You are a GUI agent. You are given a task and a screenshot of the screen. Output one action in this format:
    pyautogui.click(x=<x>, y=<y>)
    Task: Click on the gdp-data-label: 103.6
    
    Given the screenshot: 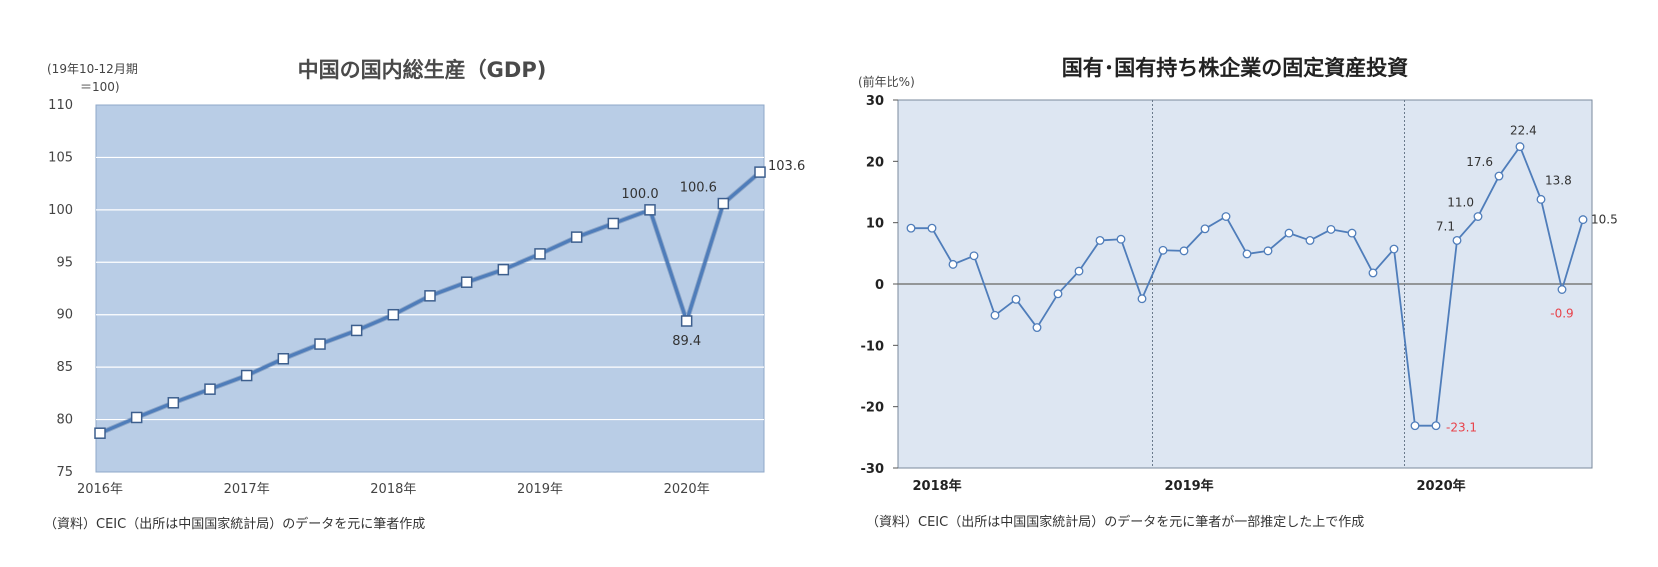 What is the action you would take?
    pyautogui.click(x=786, y=166)
    